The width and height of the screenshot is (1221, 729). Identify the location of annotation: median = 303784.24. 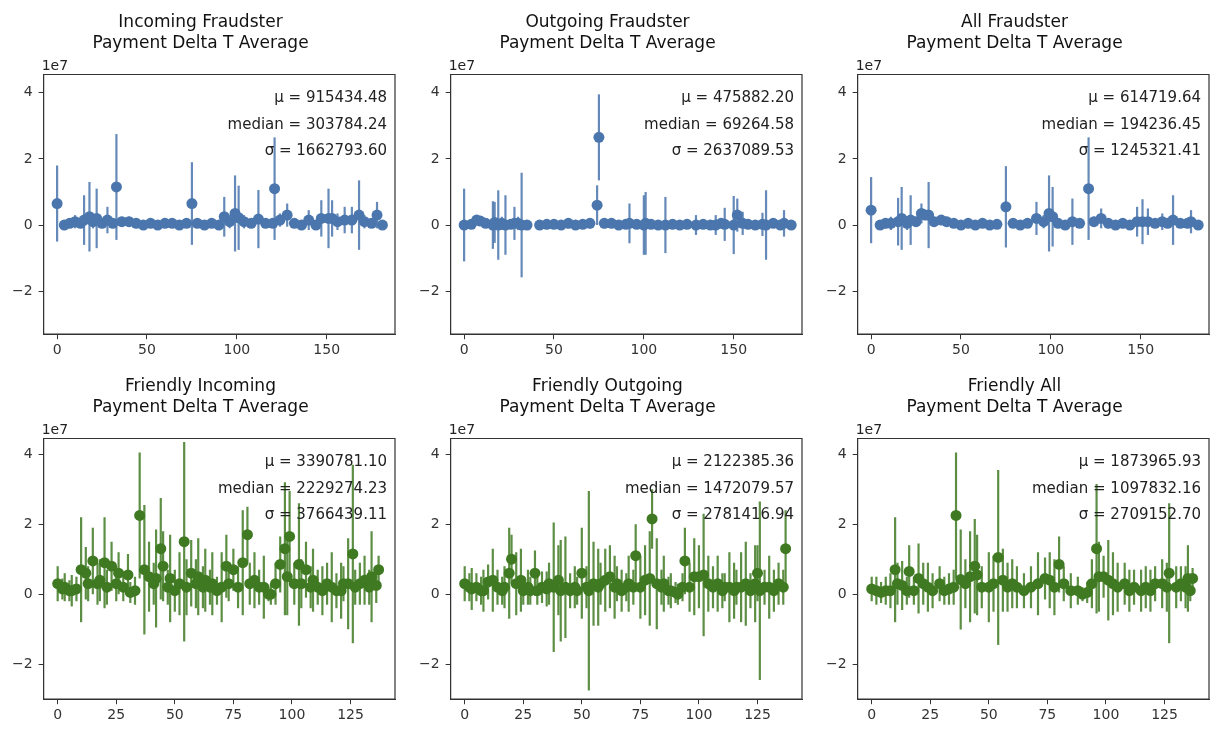
(307, 123).